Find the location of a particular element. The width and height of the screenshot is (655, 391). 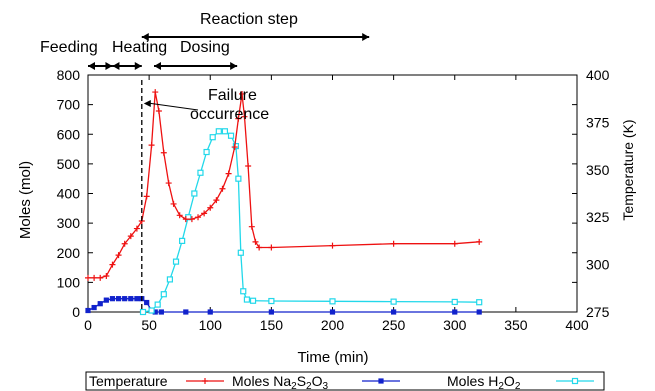

y-tick-label: 100 is located at coordinates (69, 282).